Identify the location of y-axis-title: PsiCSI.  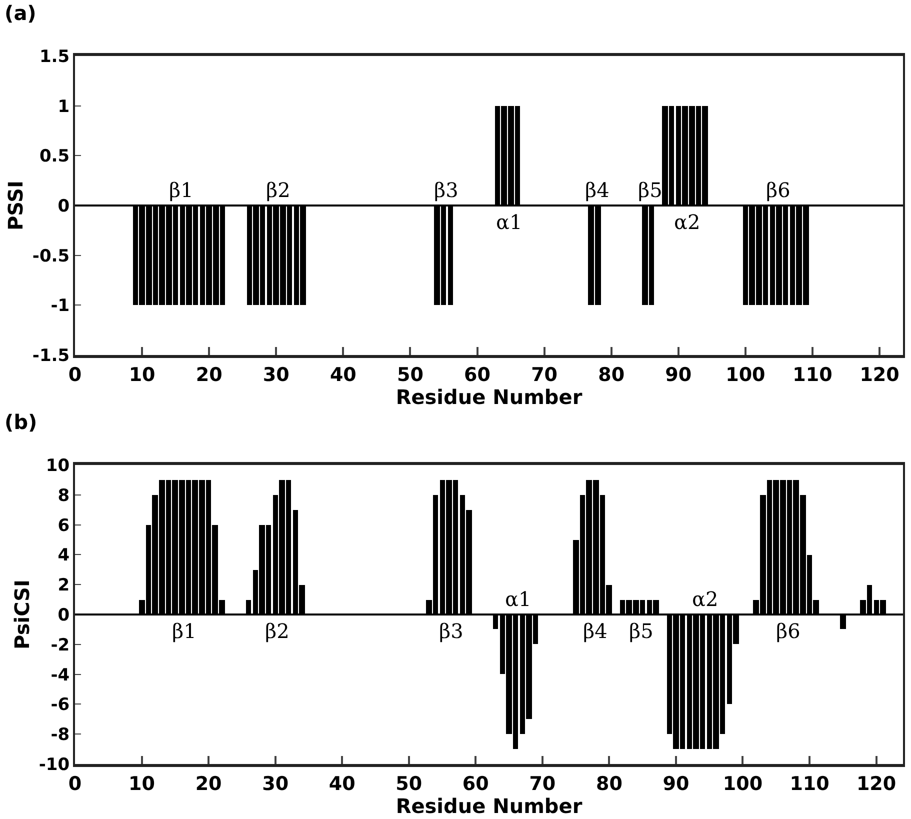
(22, 615).